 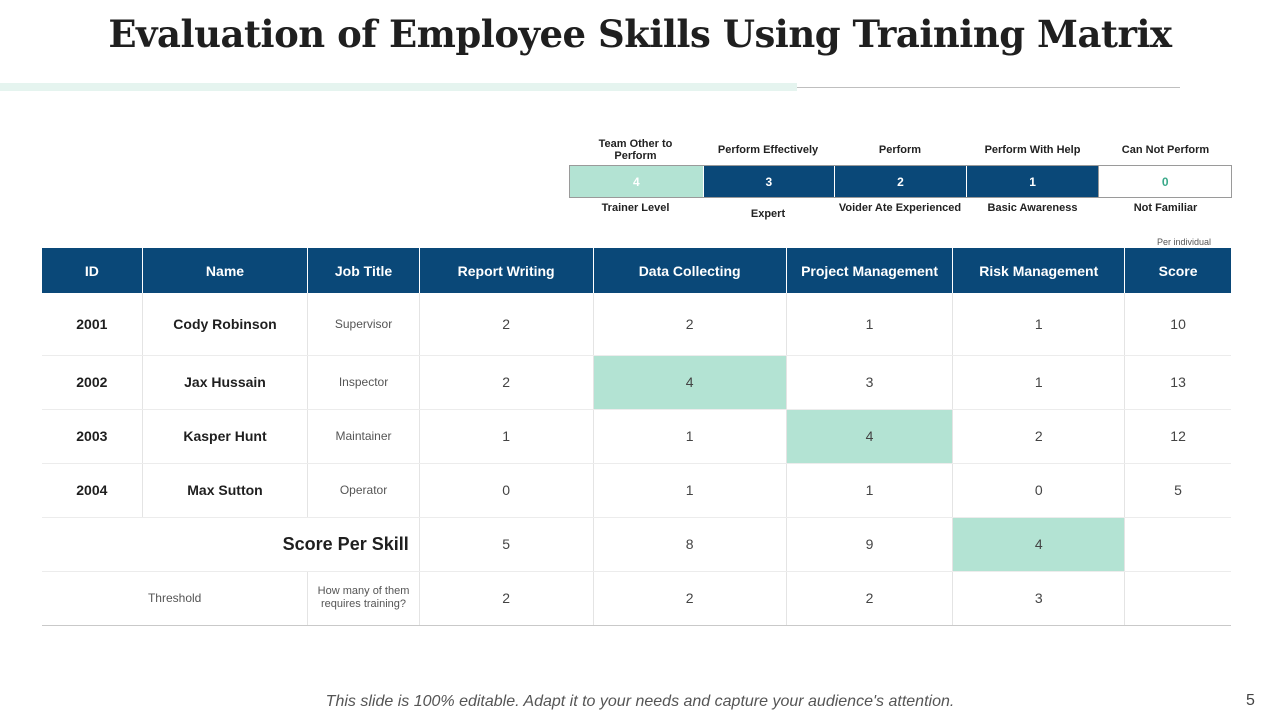 I want to click on employee-id: 2001, so click(x=92, y=324).